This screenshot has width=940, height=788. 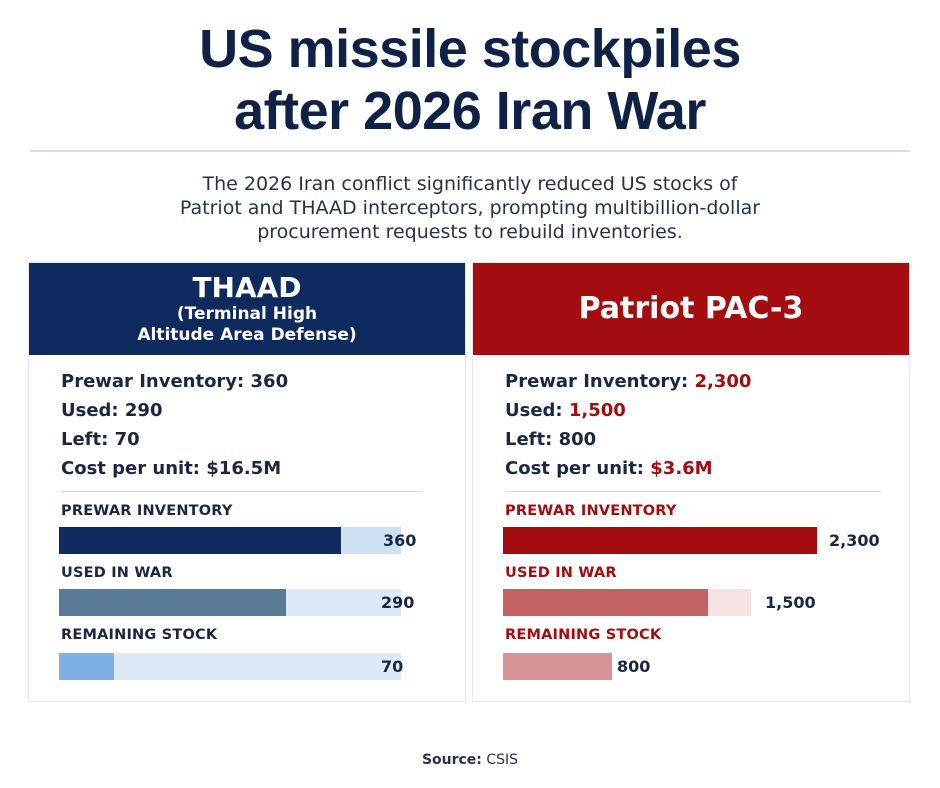 I want to click on thaad-bar-track-used, so click(x=230, y=602).